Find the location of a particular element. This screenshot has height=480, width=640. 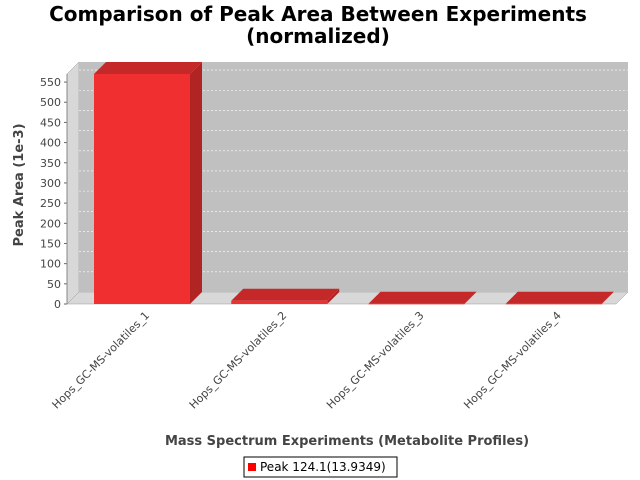

legend-box is located at coordinates (320, 467).